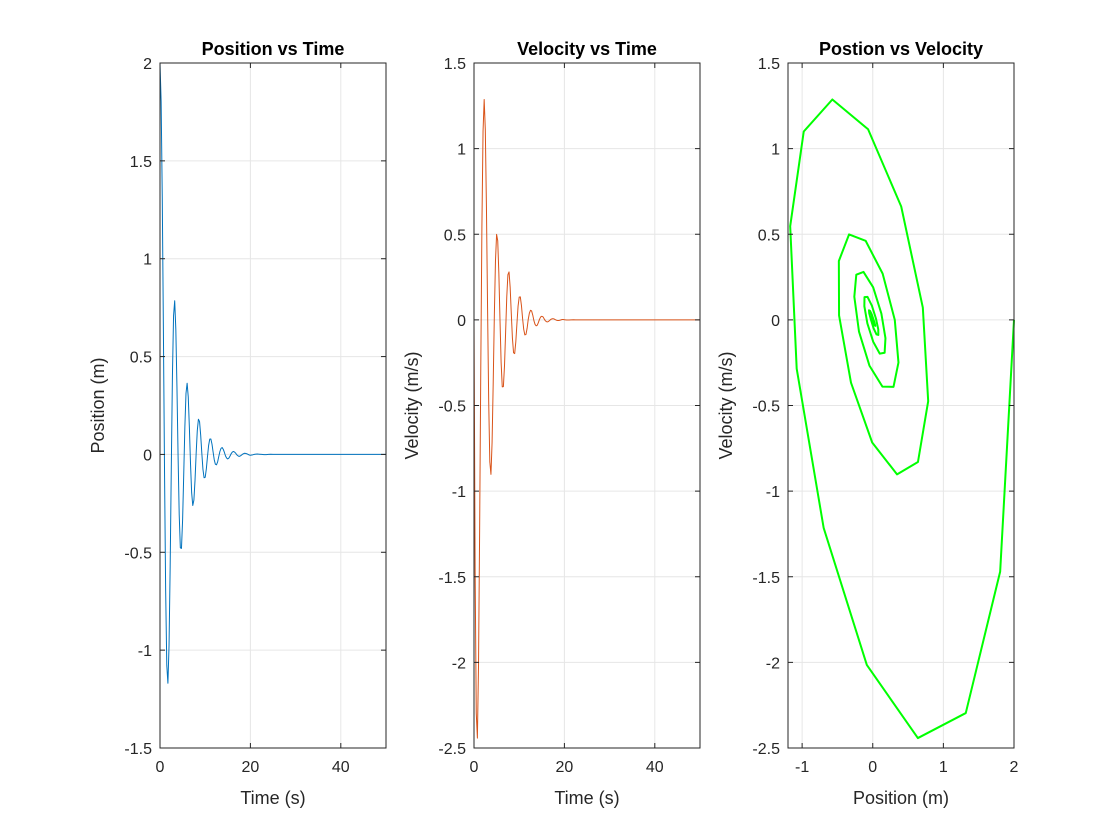  I want to click on x-tick-label: -1, so click(802, 767).